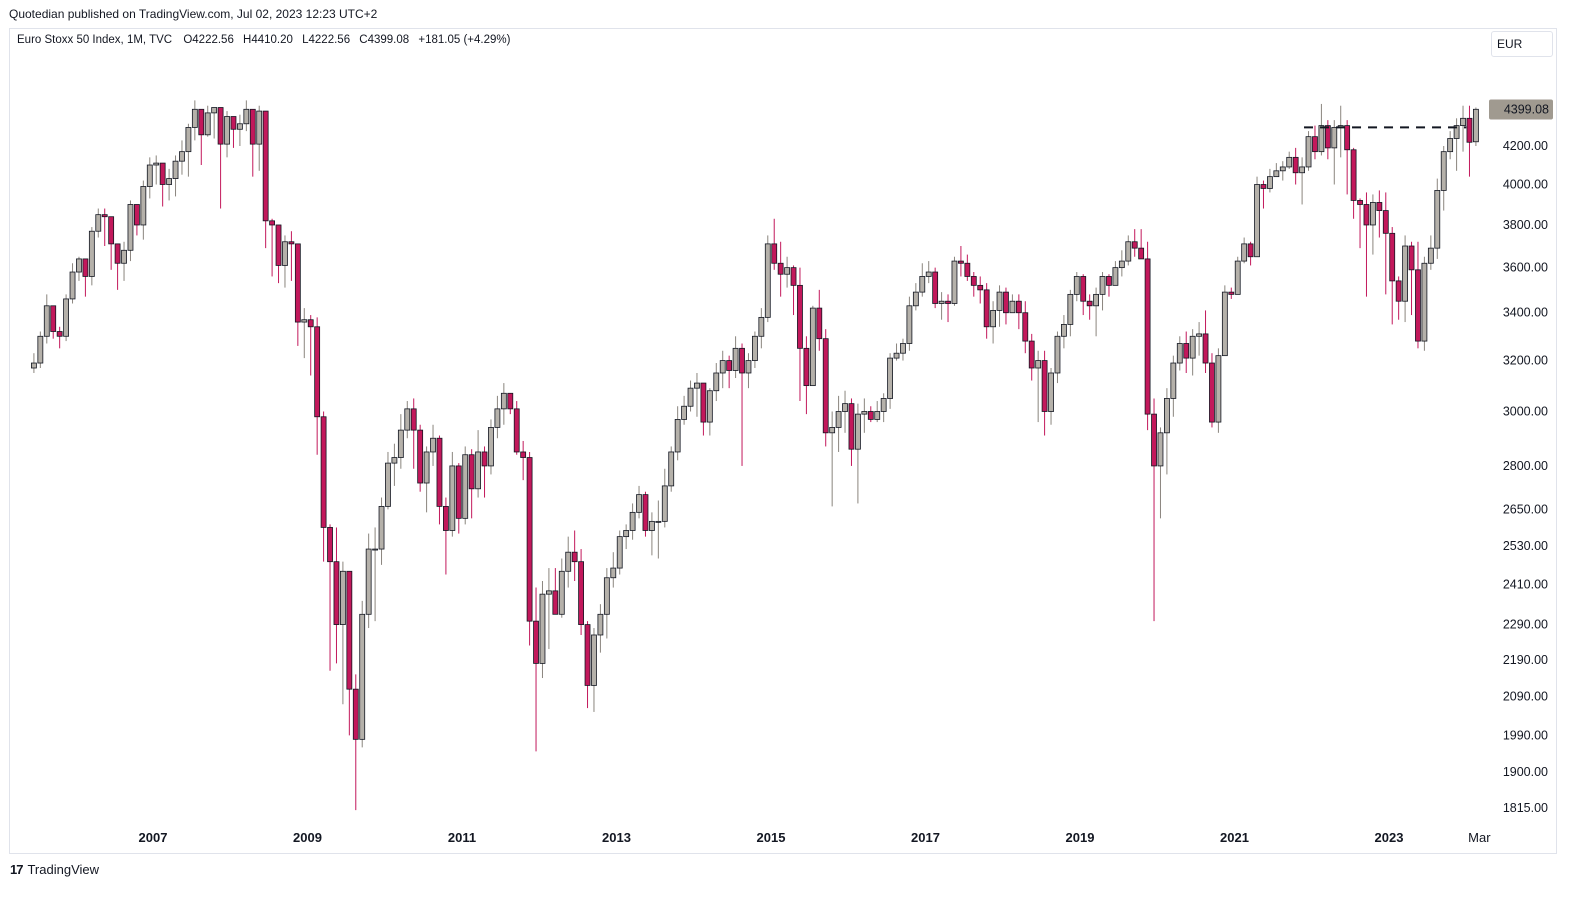 The height and width of the screenshot is (901, 1589). What do you see at coordinates (1522, 44) in the screenshot?
I see `currency-button: EUR` at bounding box center [1522, 44].